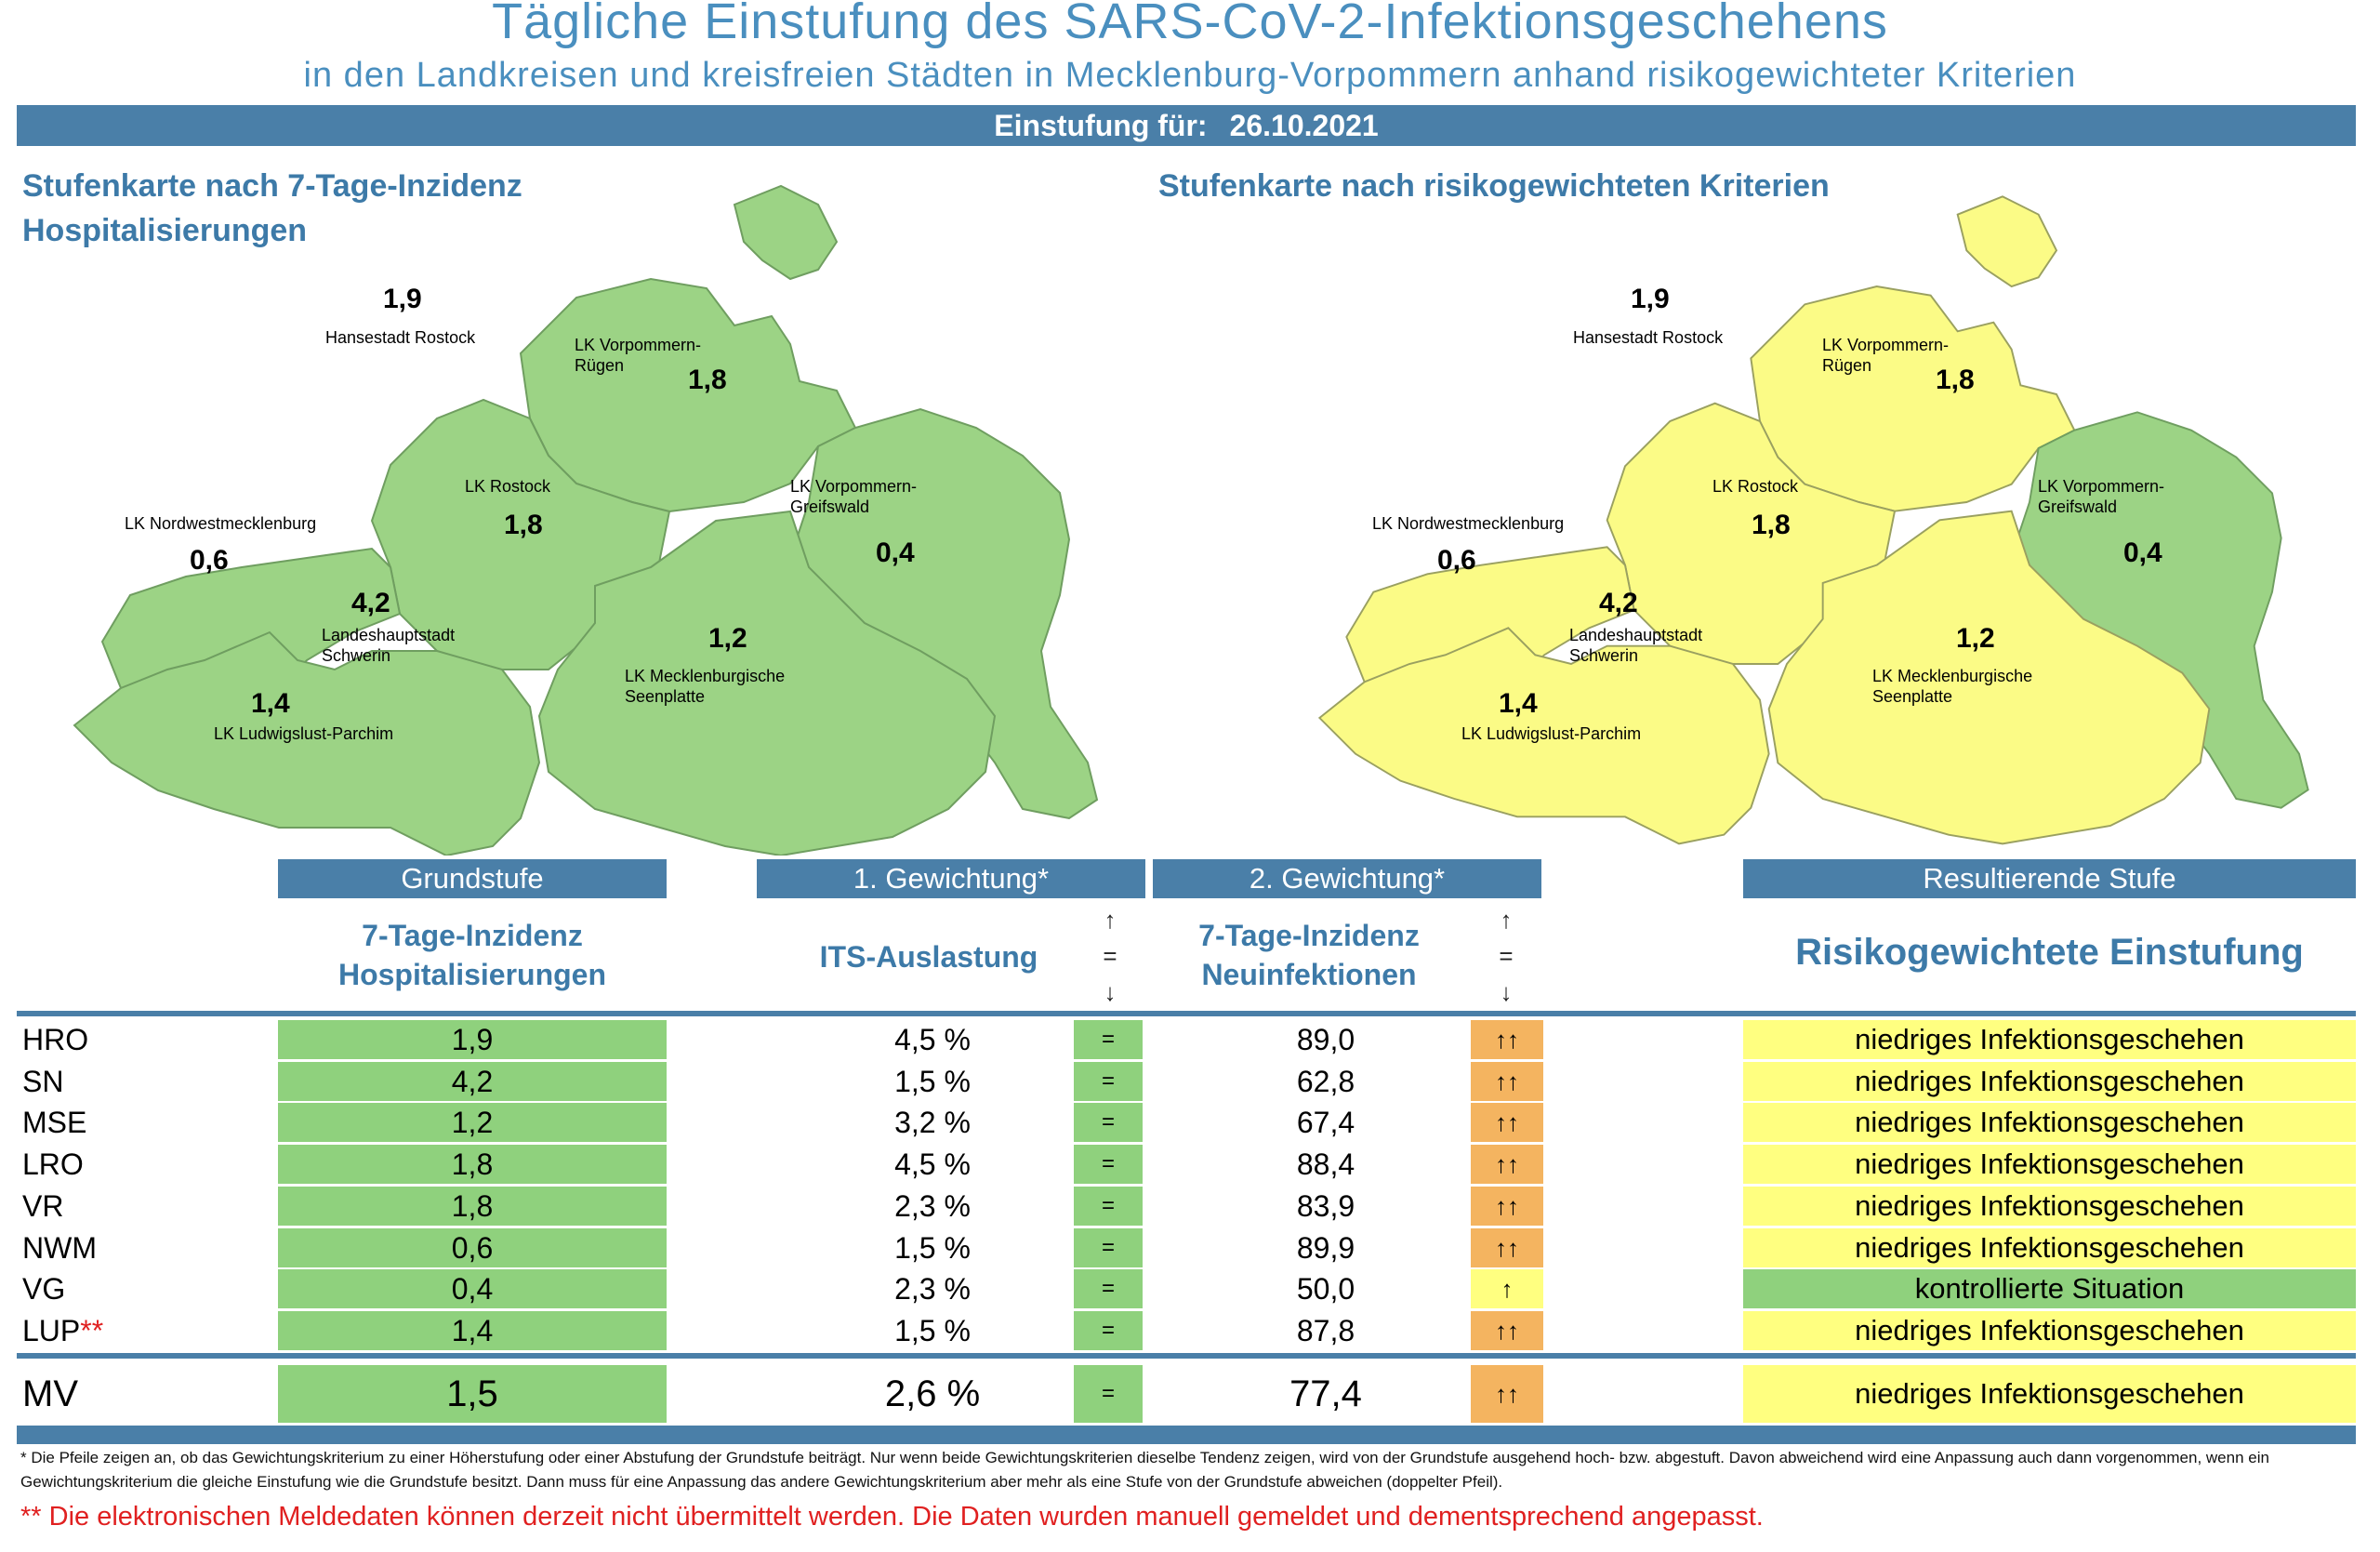  What do you see at coordinates (50, 1393) in the screenshot?
I see `row-code: MV` at bounding box center [50, 1393].